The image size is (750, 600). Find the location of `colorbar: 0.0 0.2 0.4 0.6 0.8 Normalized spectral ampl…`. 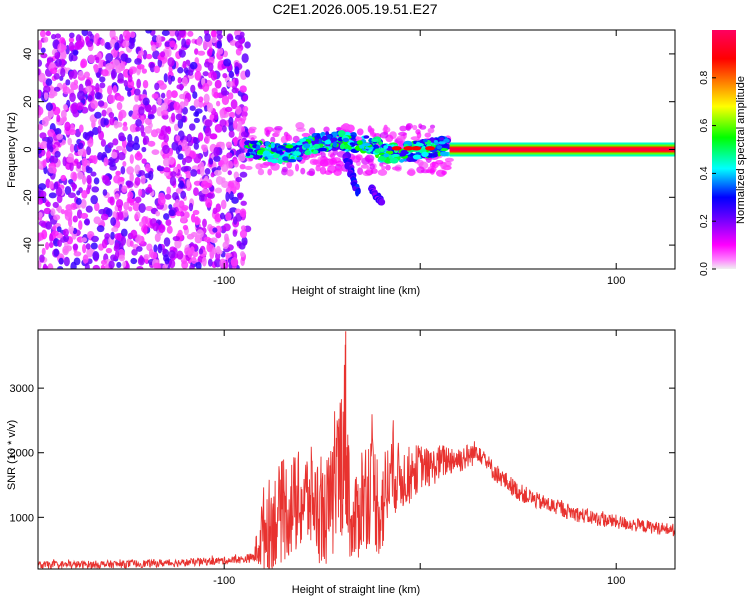

colorbar: 0.0 0.2 0.4 0.6 0.8 Normalized spectral ampl… is located at coordinates (723, 153).